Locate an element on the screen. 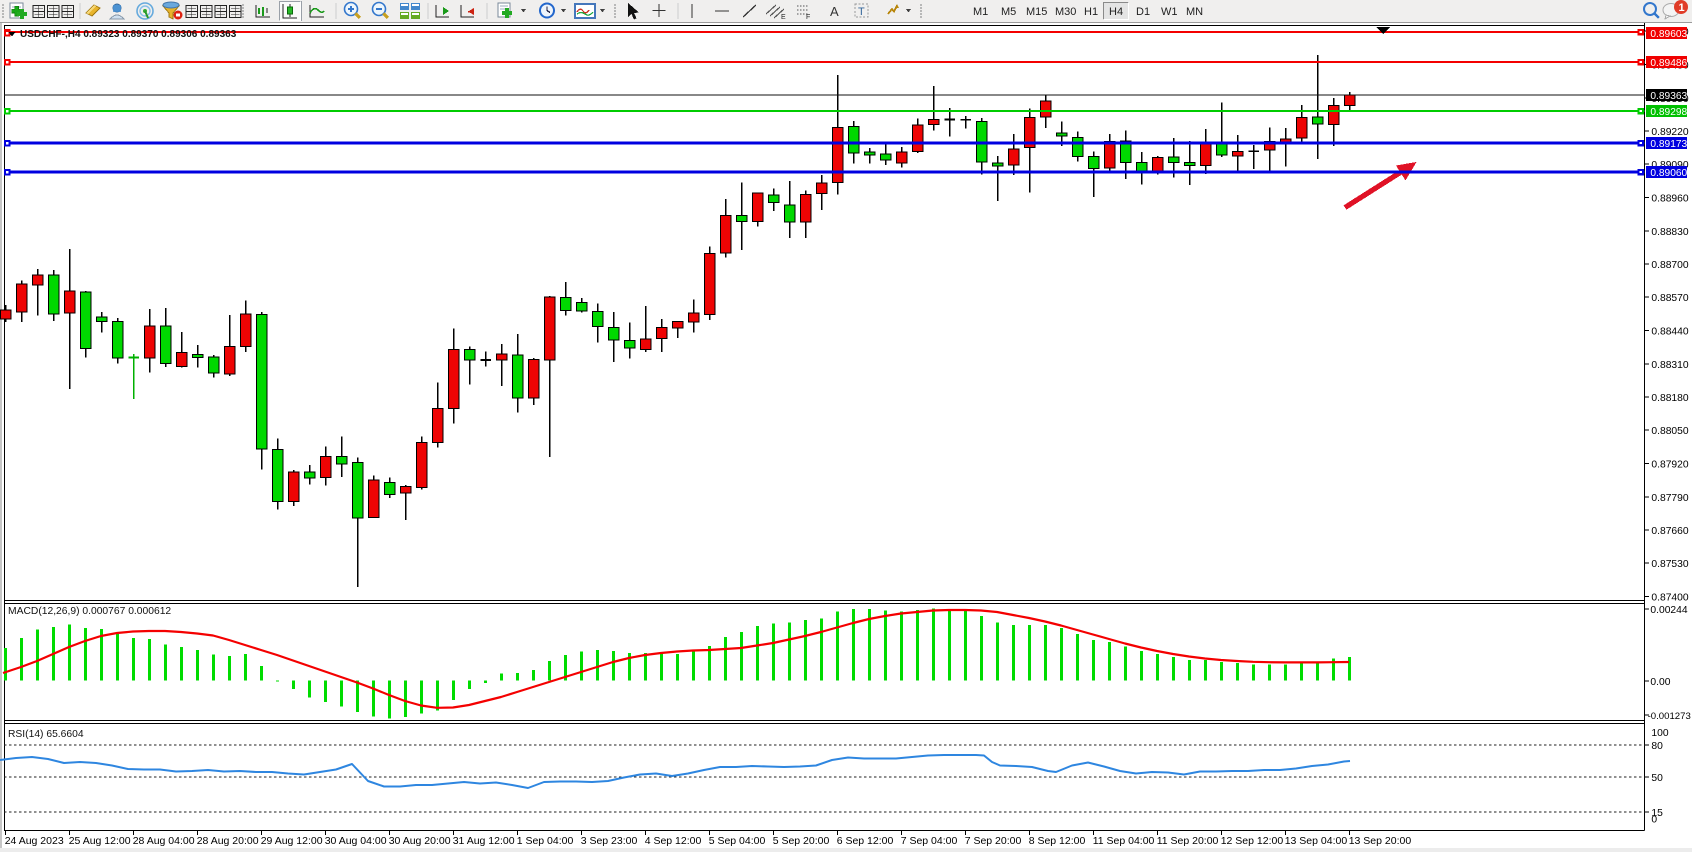 Image resolution: width=1692 pixels, height=852 pixels. svg-text: 0.87660 is located at coordinates (1669, 531).